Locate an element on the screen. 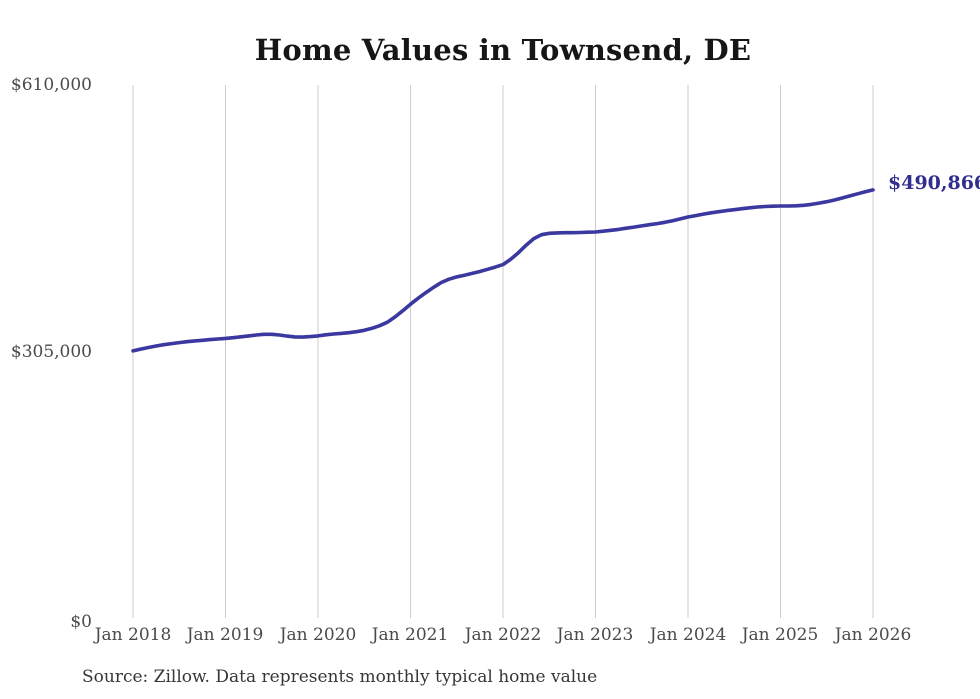 The height and width of the screenshot is (699, 980). y-axis-tick-label-zero: $0 is located at coordinates (81, 622).